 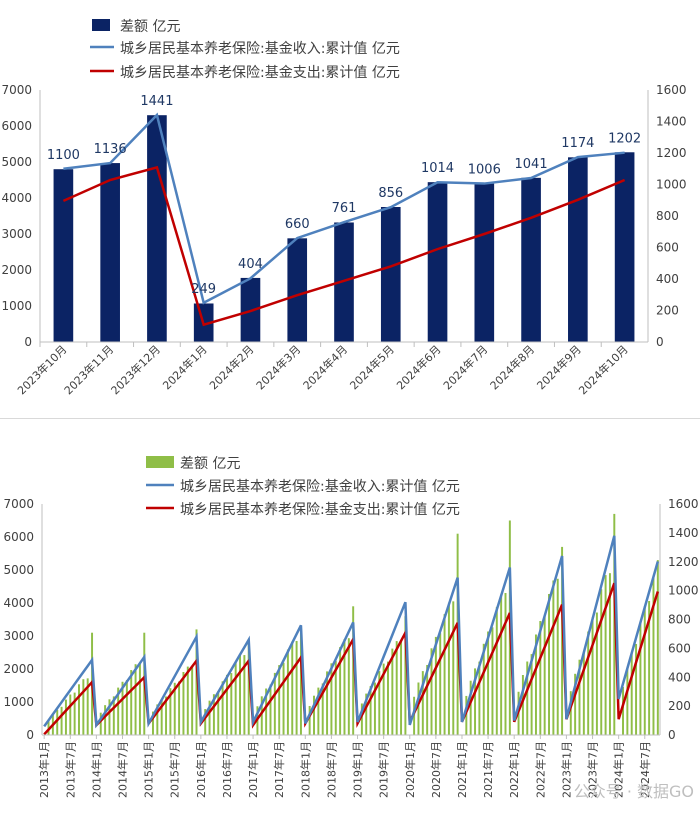 I want to click on legend-bar-swatch, so click(x=160, y=462).